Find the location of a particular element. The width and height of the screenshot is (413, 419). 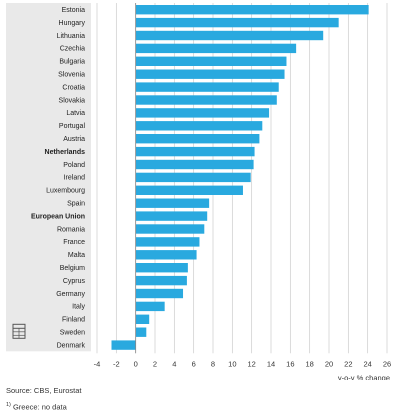

tick-label: 20 is located at coordinates (329, 363).